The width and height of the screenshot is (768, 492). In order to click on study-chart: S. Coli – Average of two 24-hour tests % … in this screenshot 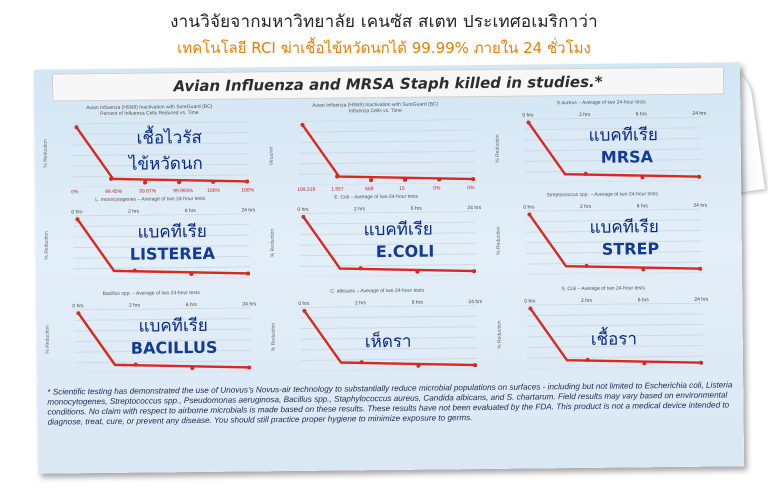, I will do `click(602, 334)`.